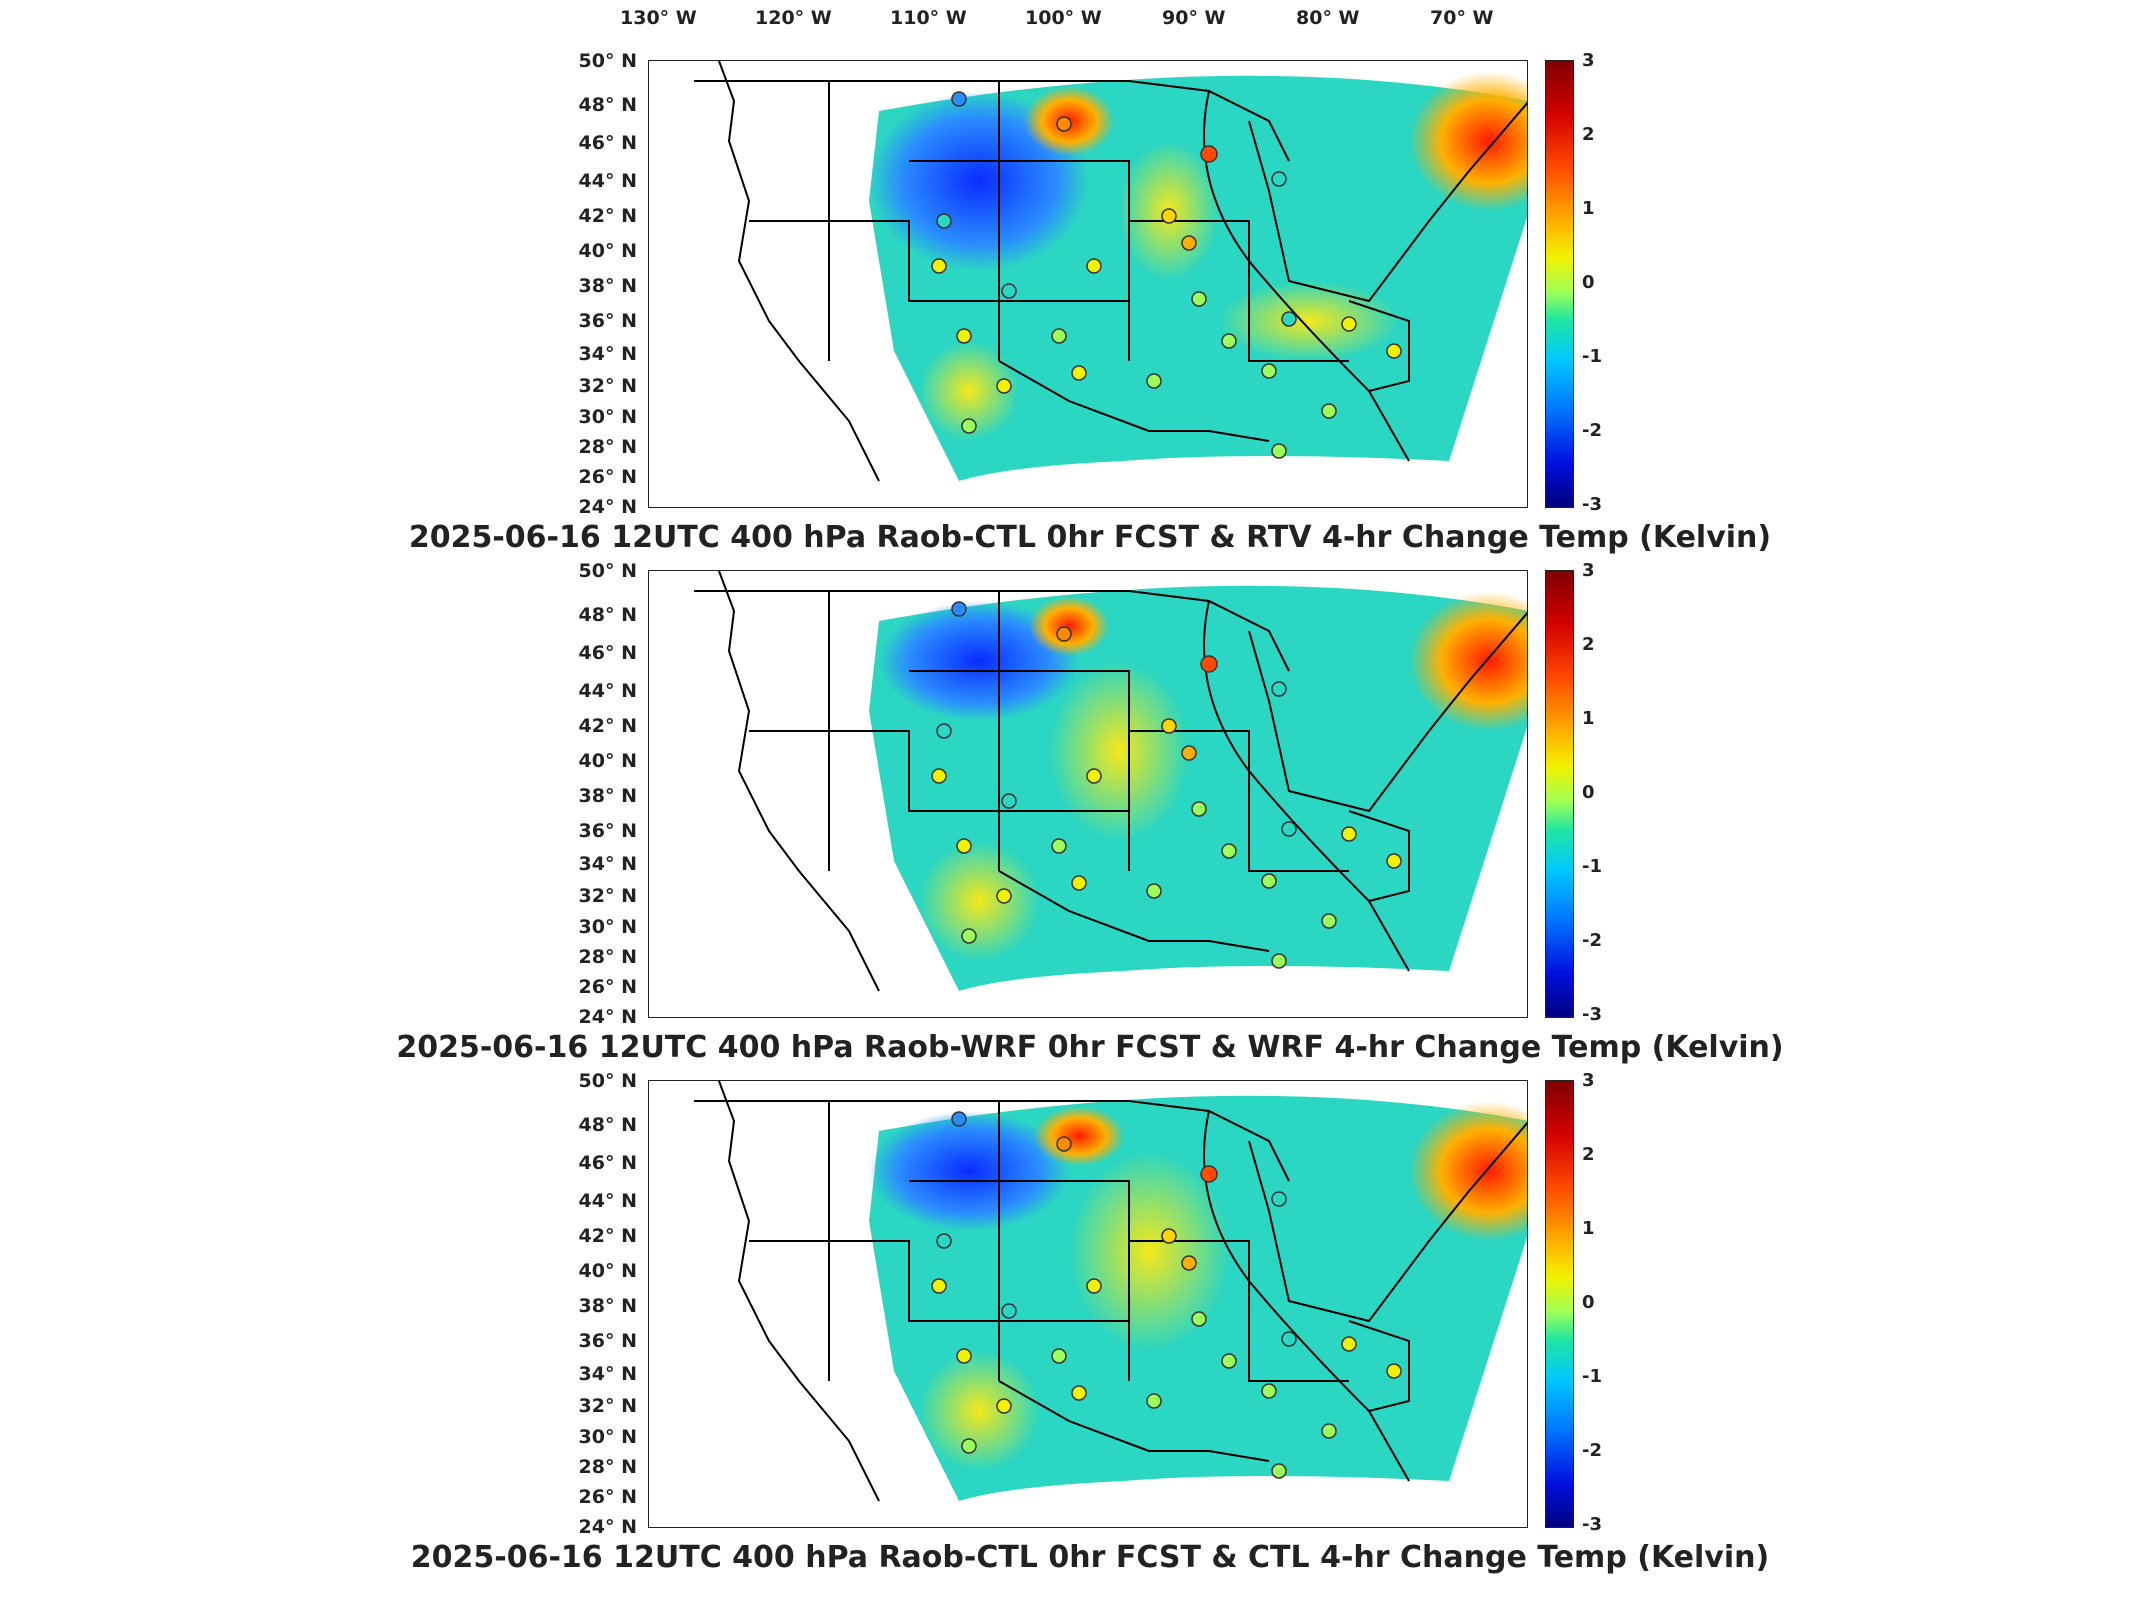 The width and height of the screenshot is (2133, 1600). I want to click on lon-label: 80° W, so click(1328, 18).